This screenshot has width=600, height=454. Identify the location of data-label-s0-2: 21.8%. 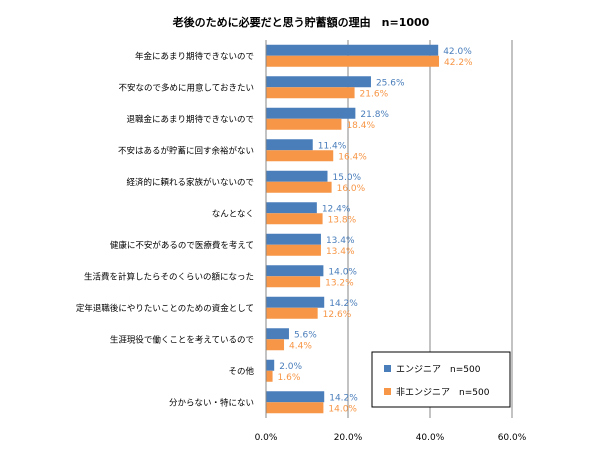
(374, 115).